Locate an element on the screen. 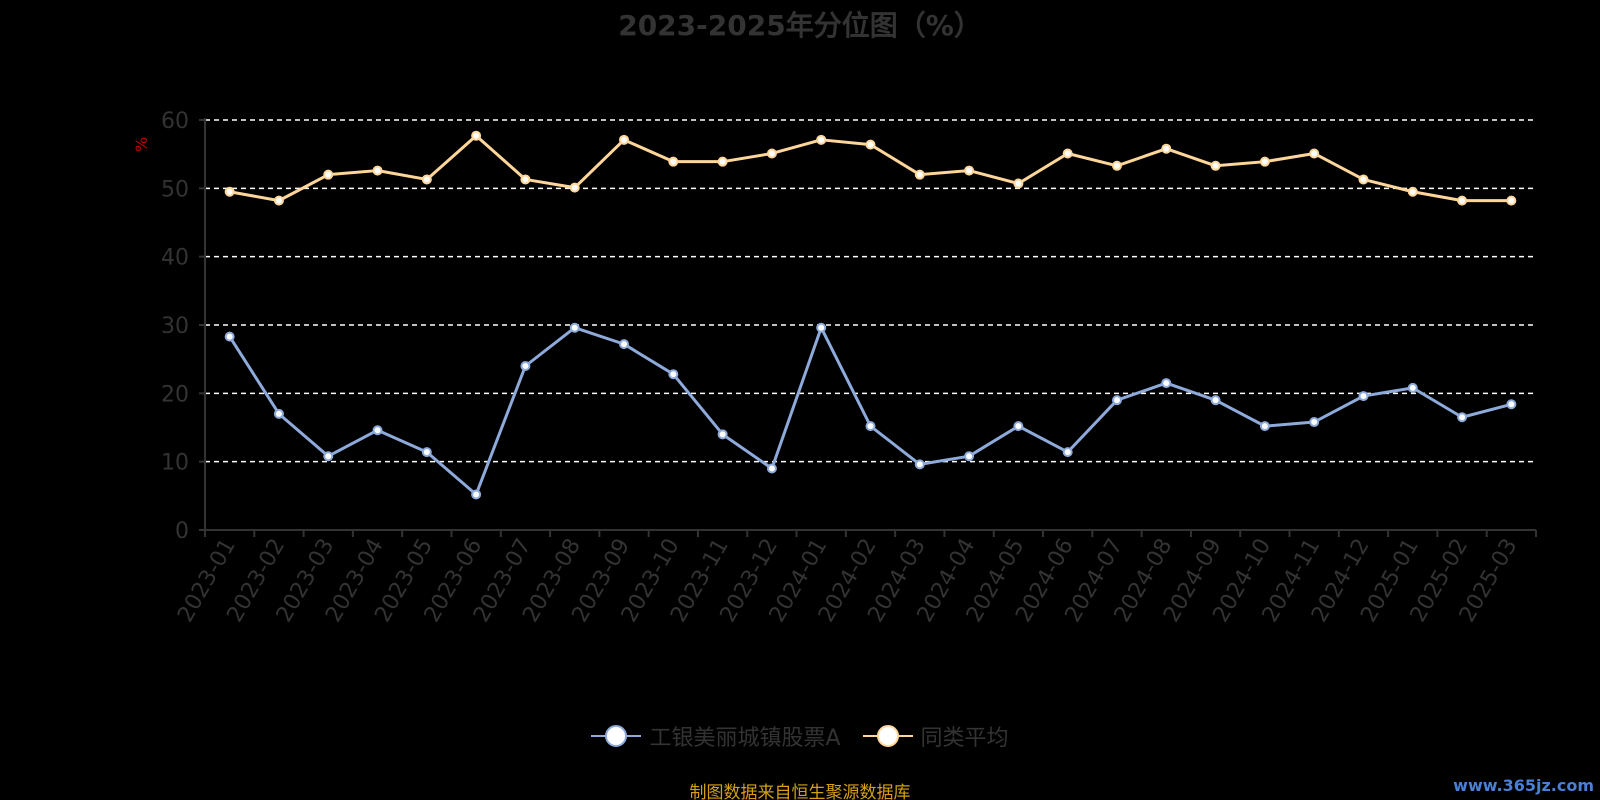  y-tick-label-60: 60 is located at coordinates (175, 121).